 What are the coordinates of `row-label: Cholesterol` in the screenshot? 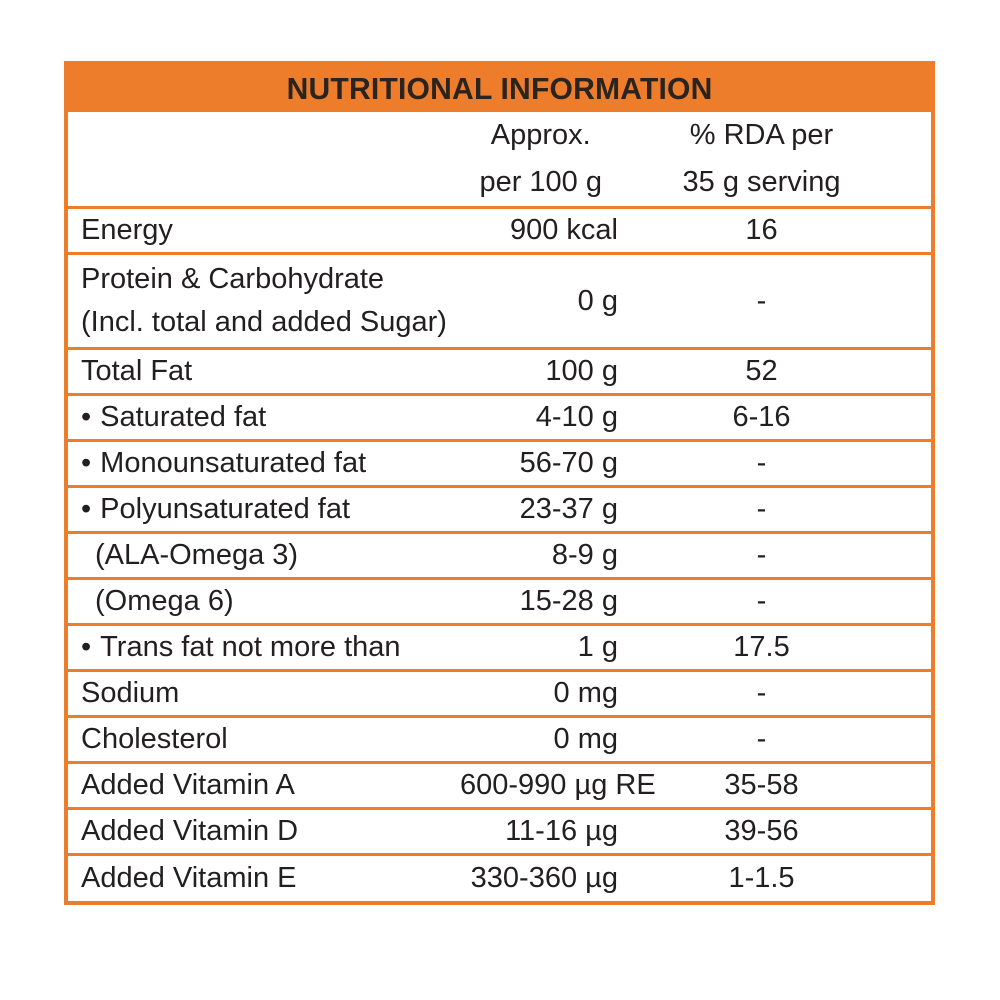 It's located at (154, 739).